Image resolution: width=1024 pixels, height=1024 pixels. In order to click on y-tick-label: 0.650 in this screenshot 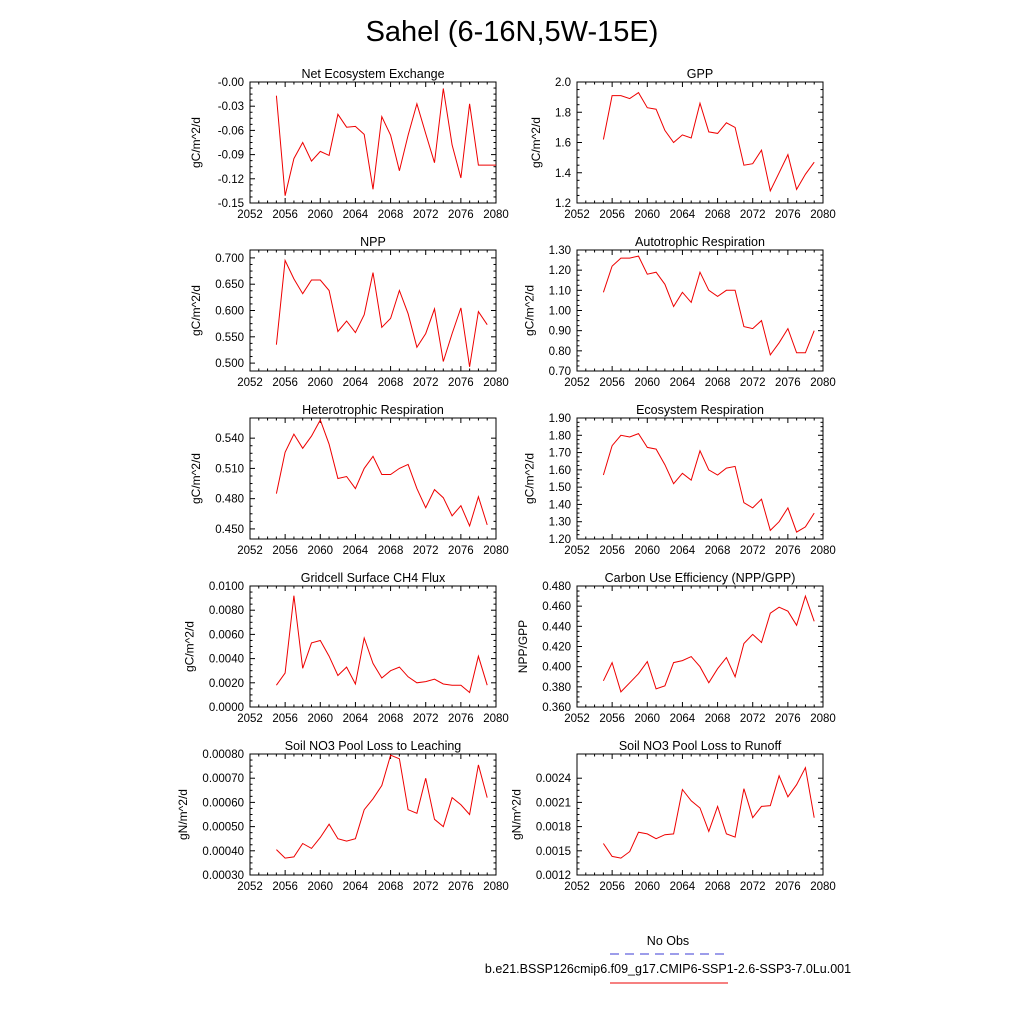, I will do `click(229, 285)`.